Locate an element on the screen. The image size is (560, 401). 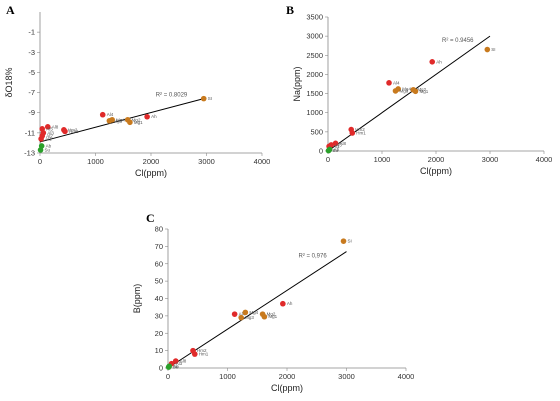
panel-c-point-si is located at coordinates (343, 241).